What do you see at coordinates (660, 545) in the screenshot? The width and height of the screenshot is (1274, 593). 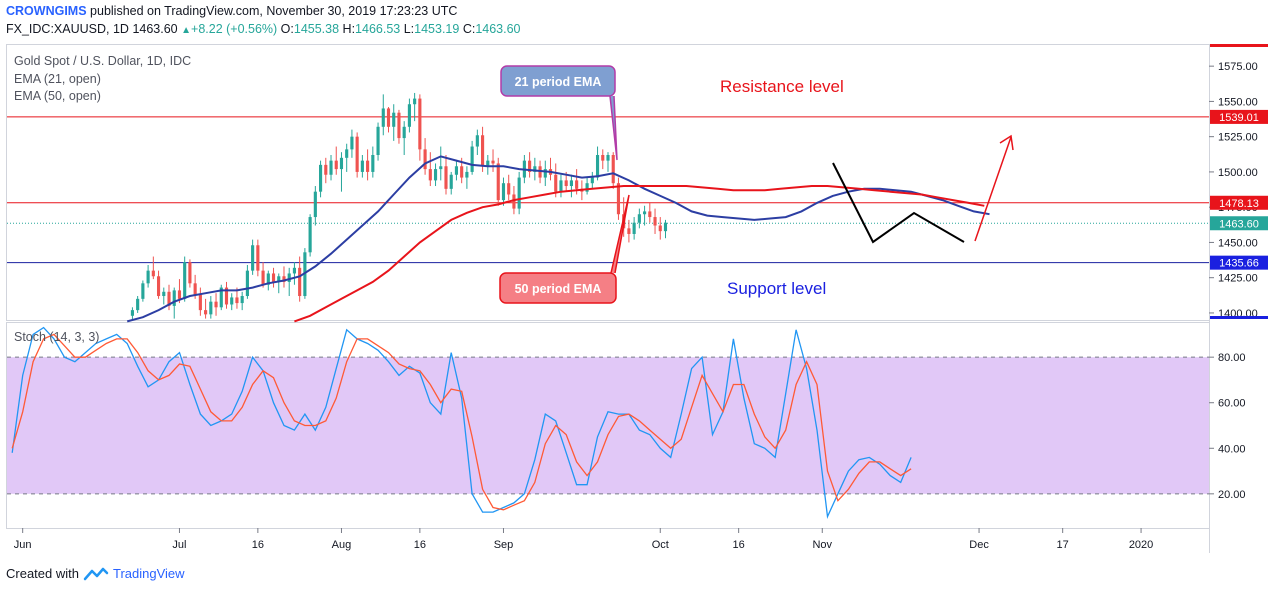 I see `time-tick-label: Oct` at bounding box center [660, 545].